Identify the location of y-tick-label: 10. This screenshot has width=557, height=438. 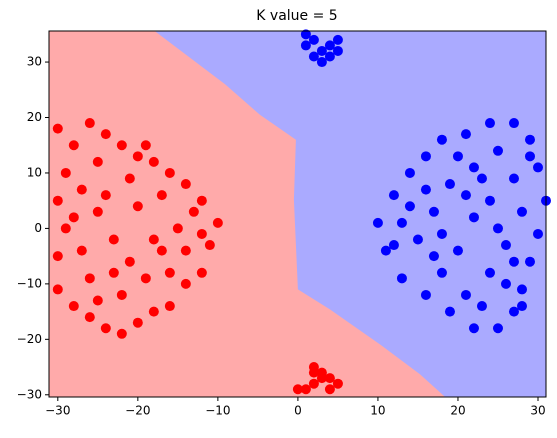
(34, 172).